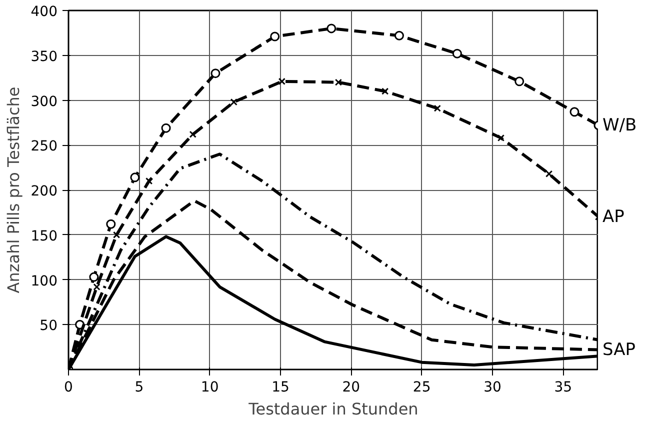 This screenshot has height=441, width=653. I want to click on x-tick-label: 0, so click(68, 388).